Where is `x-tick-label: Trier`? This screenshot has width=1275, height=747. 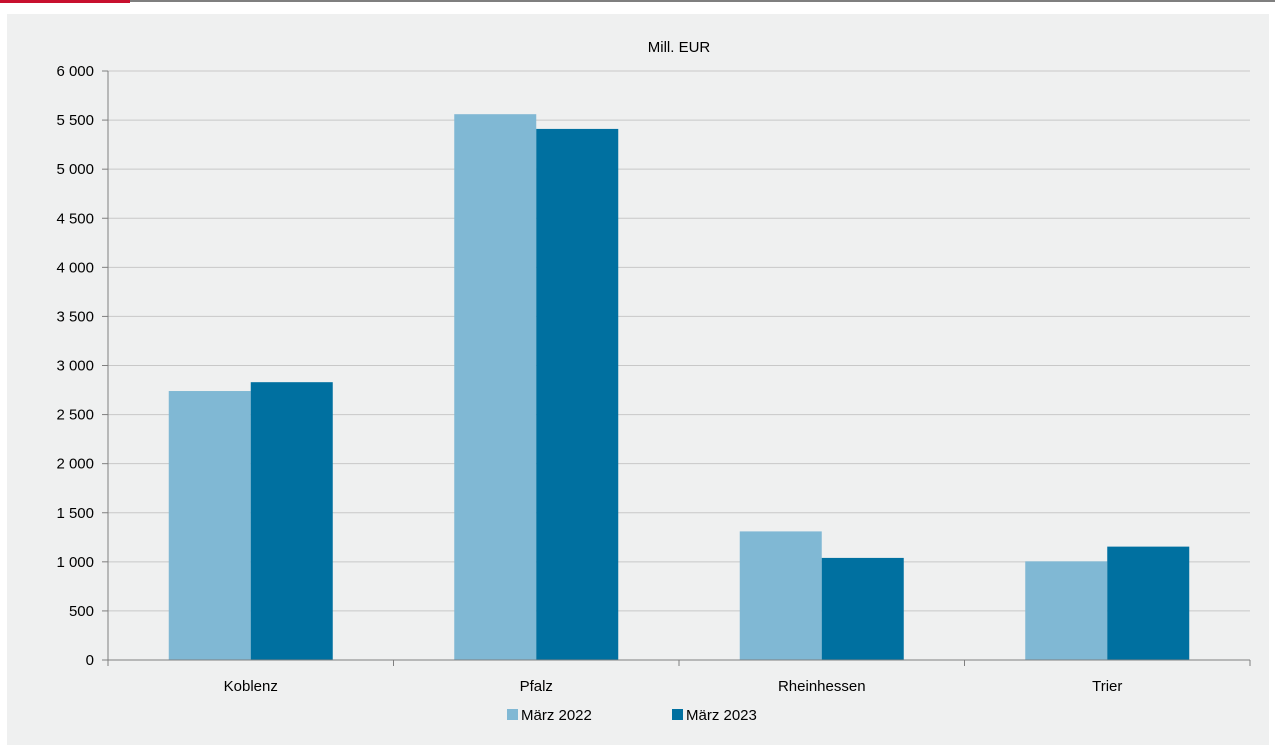
x-tick-label: Trier is located at coordinates (1107, 686).